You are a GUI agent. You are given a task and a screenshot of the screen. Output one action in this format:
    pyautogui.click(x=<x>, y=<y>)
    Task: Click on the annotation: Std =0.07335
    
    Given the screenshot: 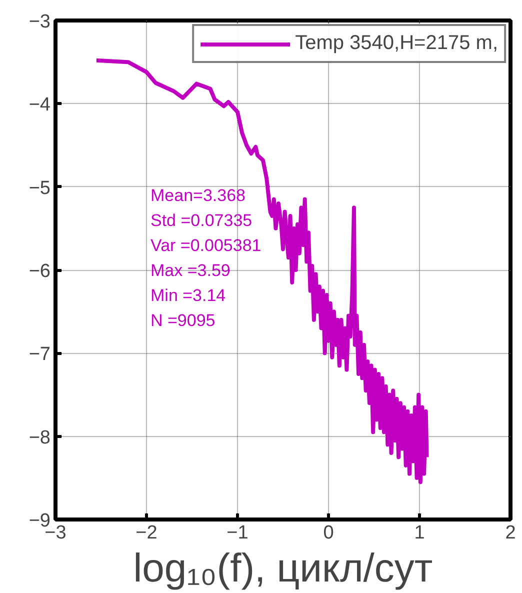 What is the action you would take?
    pyautogui.click(x=201, y=220)
    